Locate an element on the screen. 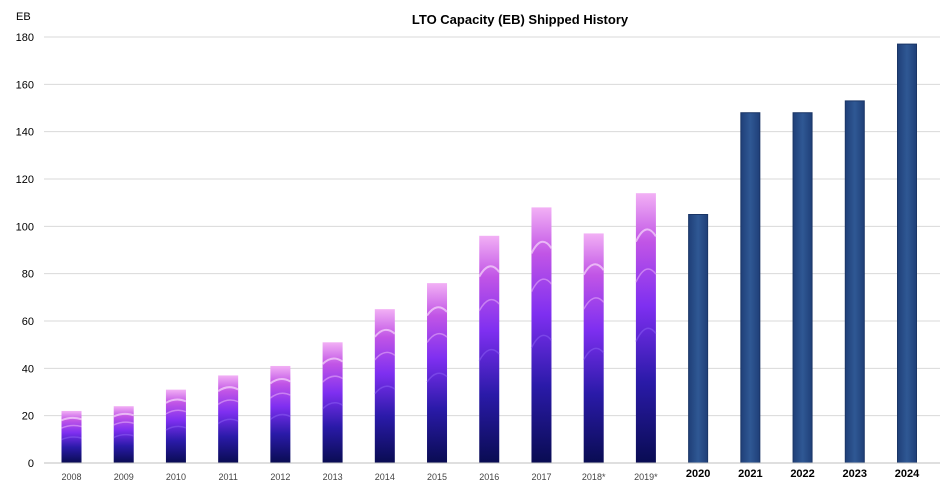 The width and height of the screenshot is (950, 486). x-tick-label: 2009 is located at coordinates (124, 477).